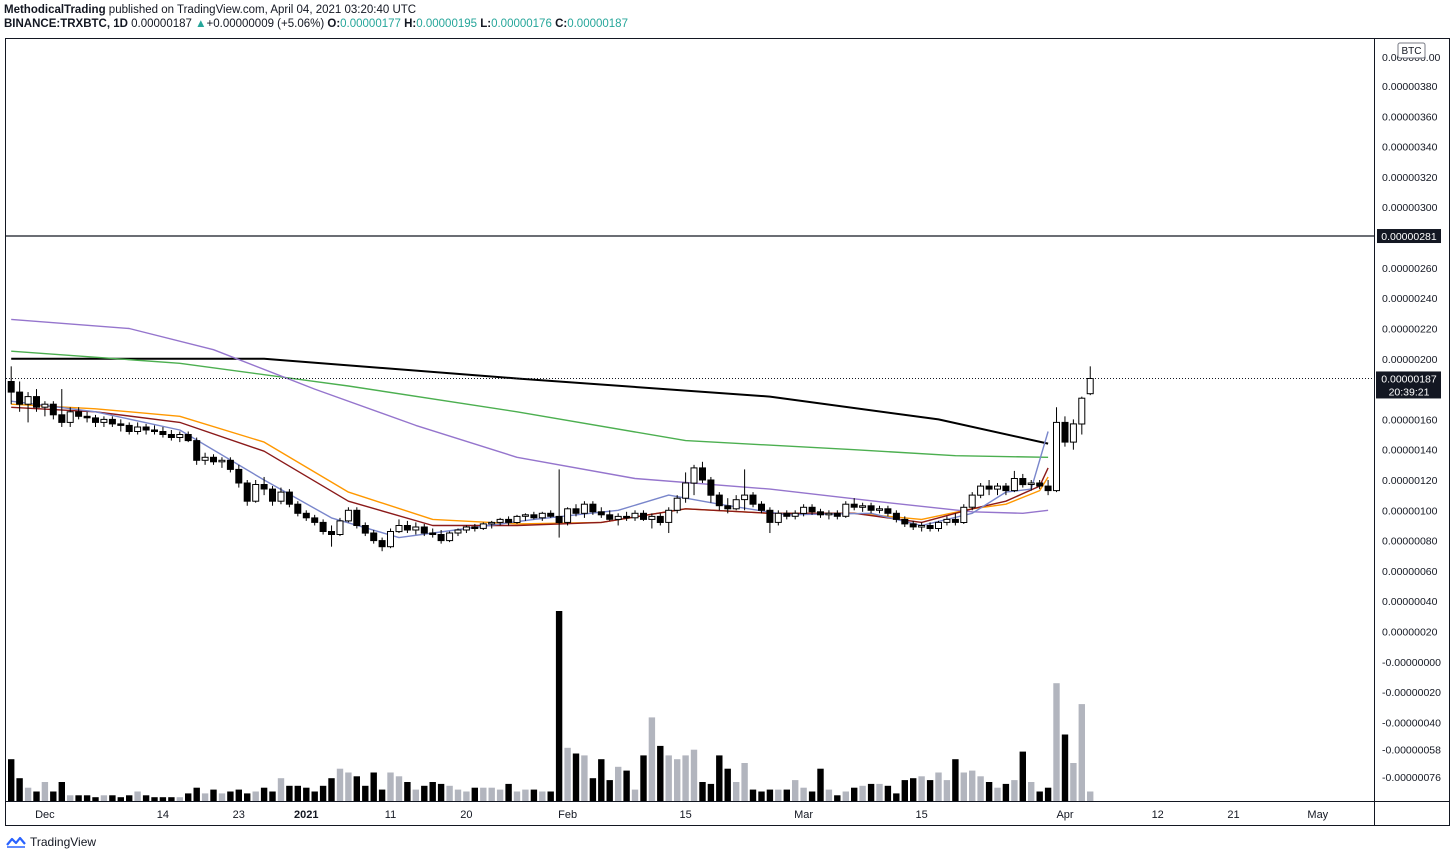 The height and width of the screenshot is (858, 1456). Describe the element at coordinates (63, 842) in the screenshot. I see `footer-brand-label: TradingView` at that location.